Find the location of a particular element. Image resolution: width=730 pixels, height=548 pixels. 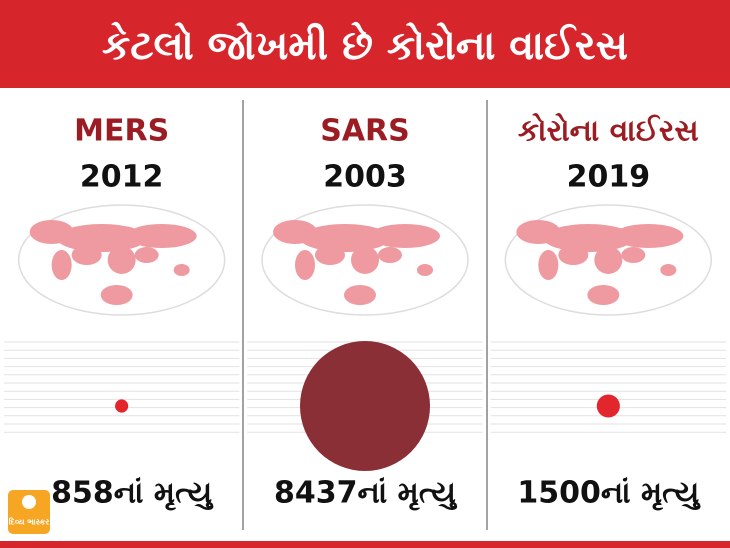

logo-box is located at coordinates (29, 512).